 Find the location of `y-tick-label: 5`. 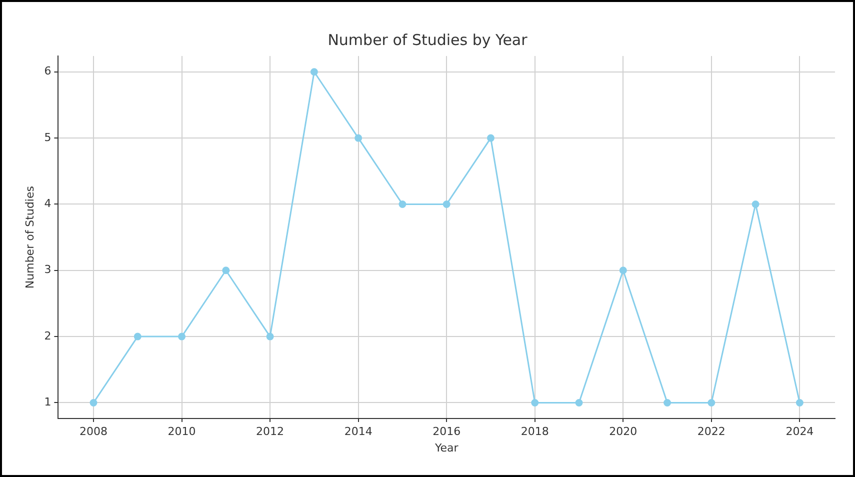

y-tick-label: 5 is located at coordinates (48, 137).